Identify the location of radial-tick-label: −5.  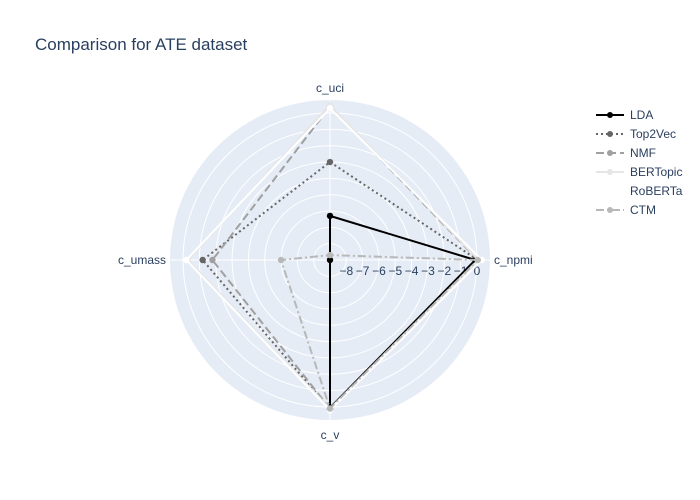
(395, 271).